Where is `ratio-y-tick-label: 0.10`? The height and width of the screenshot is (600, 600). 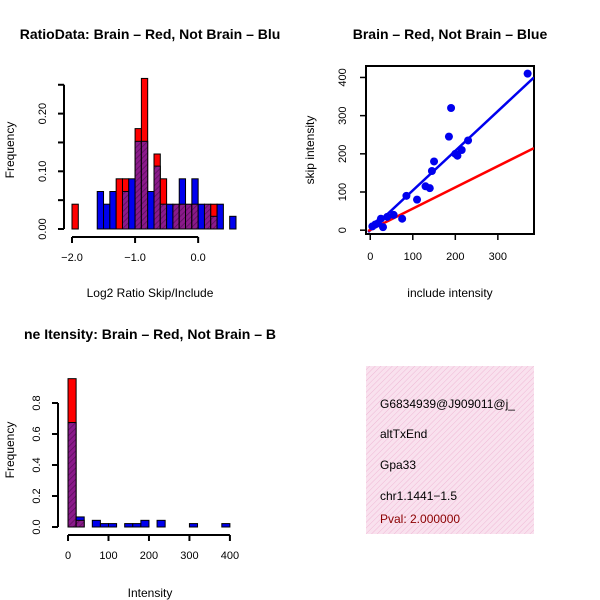
ratio-y-tick-label: 0.10 is located at coordinates (43, 171).